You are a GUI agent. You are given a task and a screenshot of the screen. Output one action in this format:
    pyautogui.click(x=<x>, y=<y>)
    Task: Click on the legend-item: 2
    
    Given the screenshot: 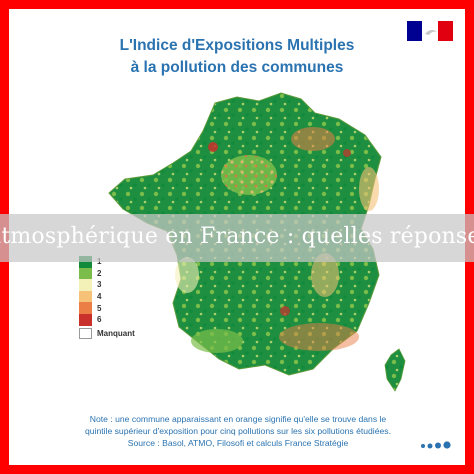 What is the action you would take?
    pyautogui.click(x=139, y=273)
    